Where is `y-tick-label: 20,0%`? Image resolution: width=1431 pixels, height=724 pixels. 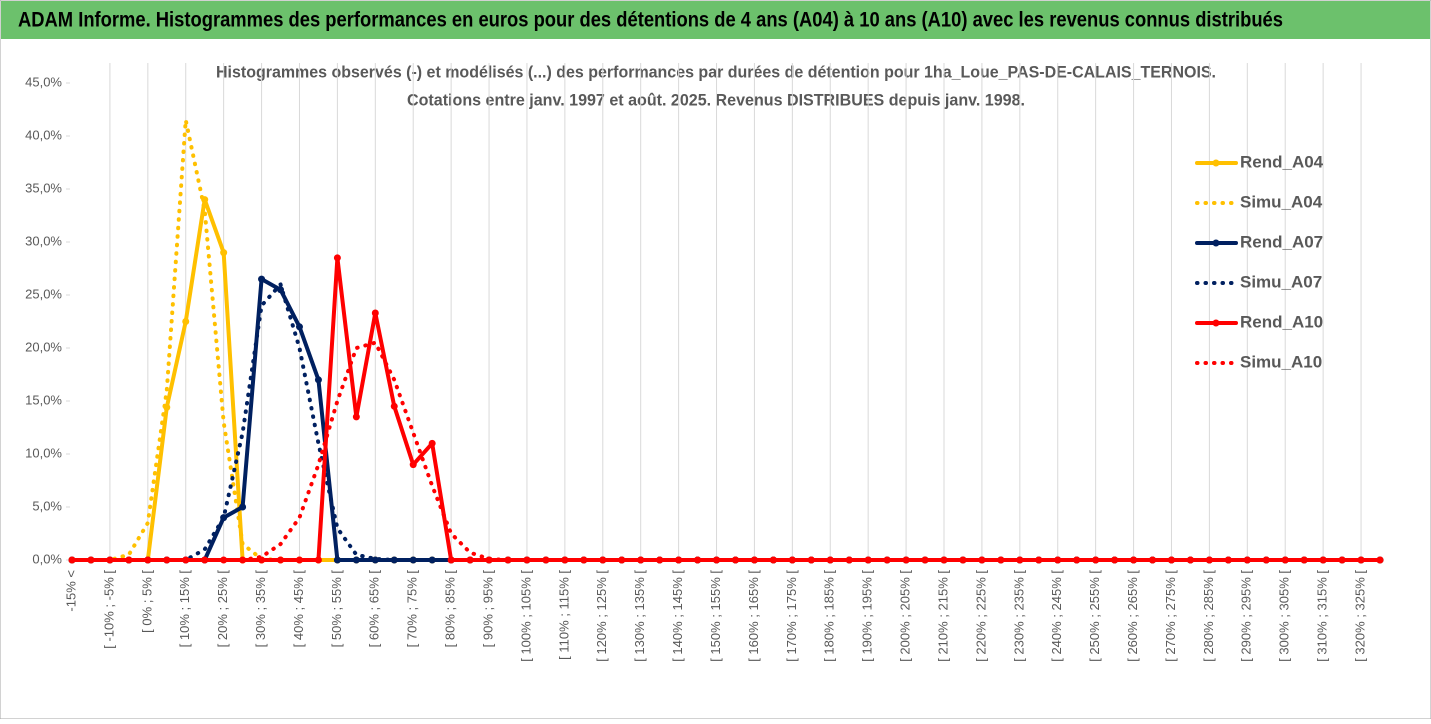 y-tick-label: 20,0% is located at coordinates (43, 346).